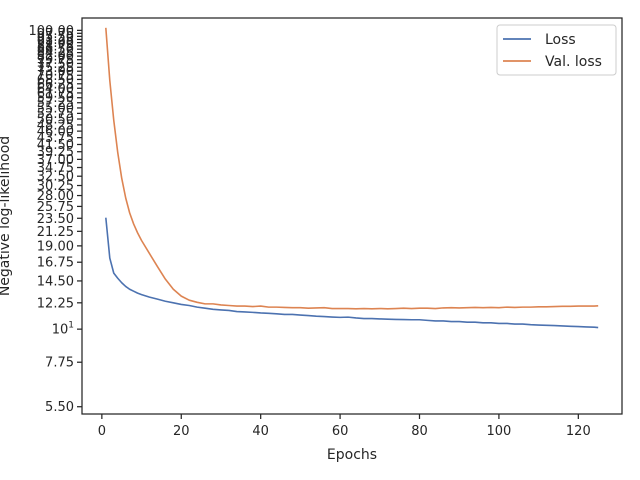 The height and width of the screenshot is (480, 640). What do you see at coordinates (260, 431) in the screenshot?
I see `x-tick-label: 40` at bounding box center [260, 431].